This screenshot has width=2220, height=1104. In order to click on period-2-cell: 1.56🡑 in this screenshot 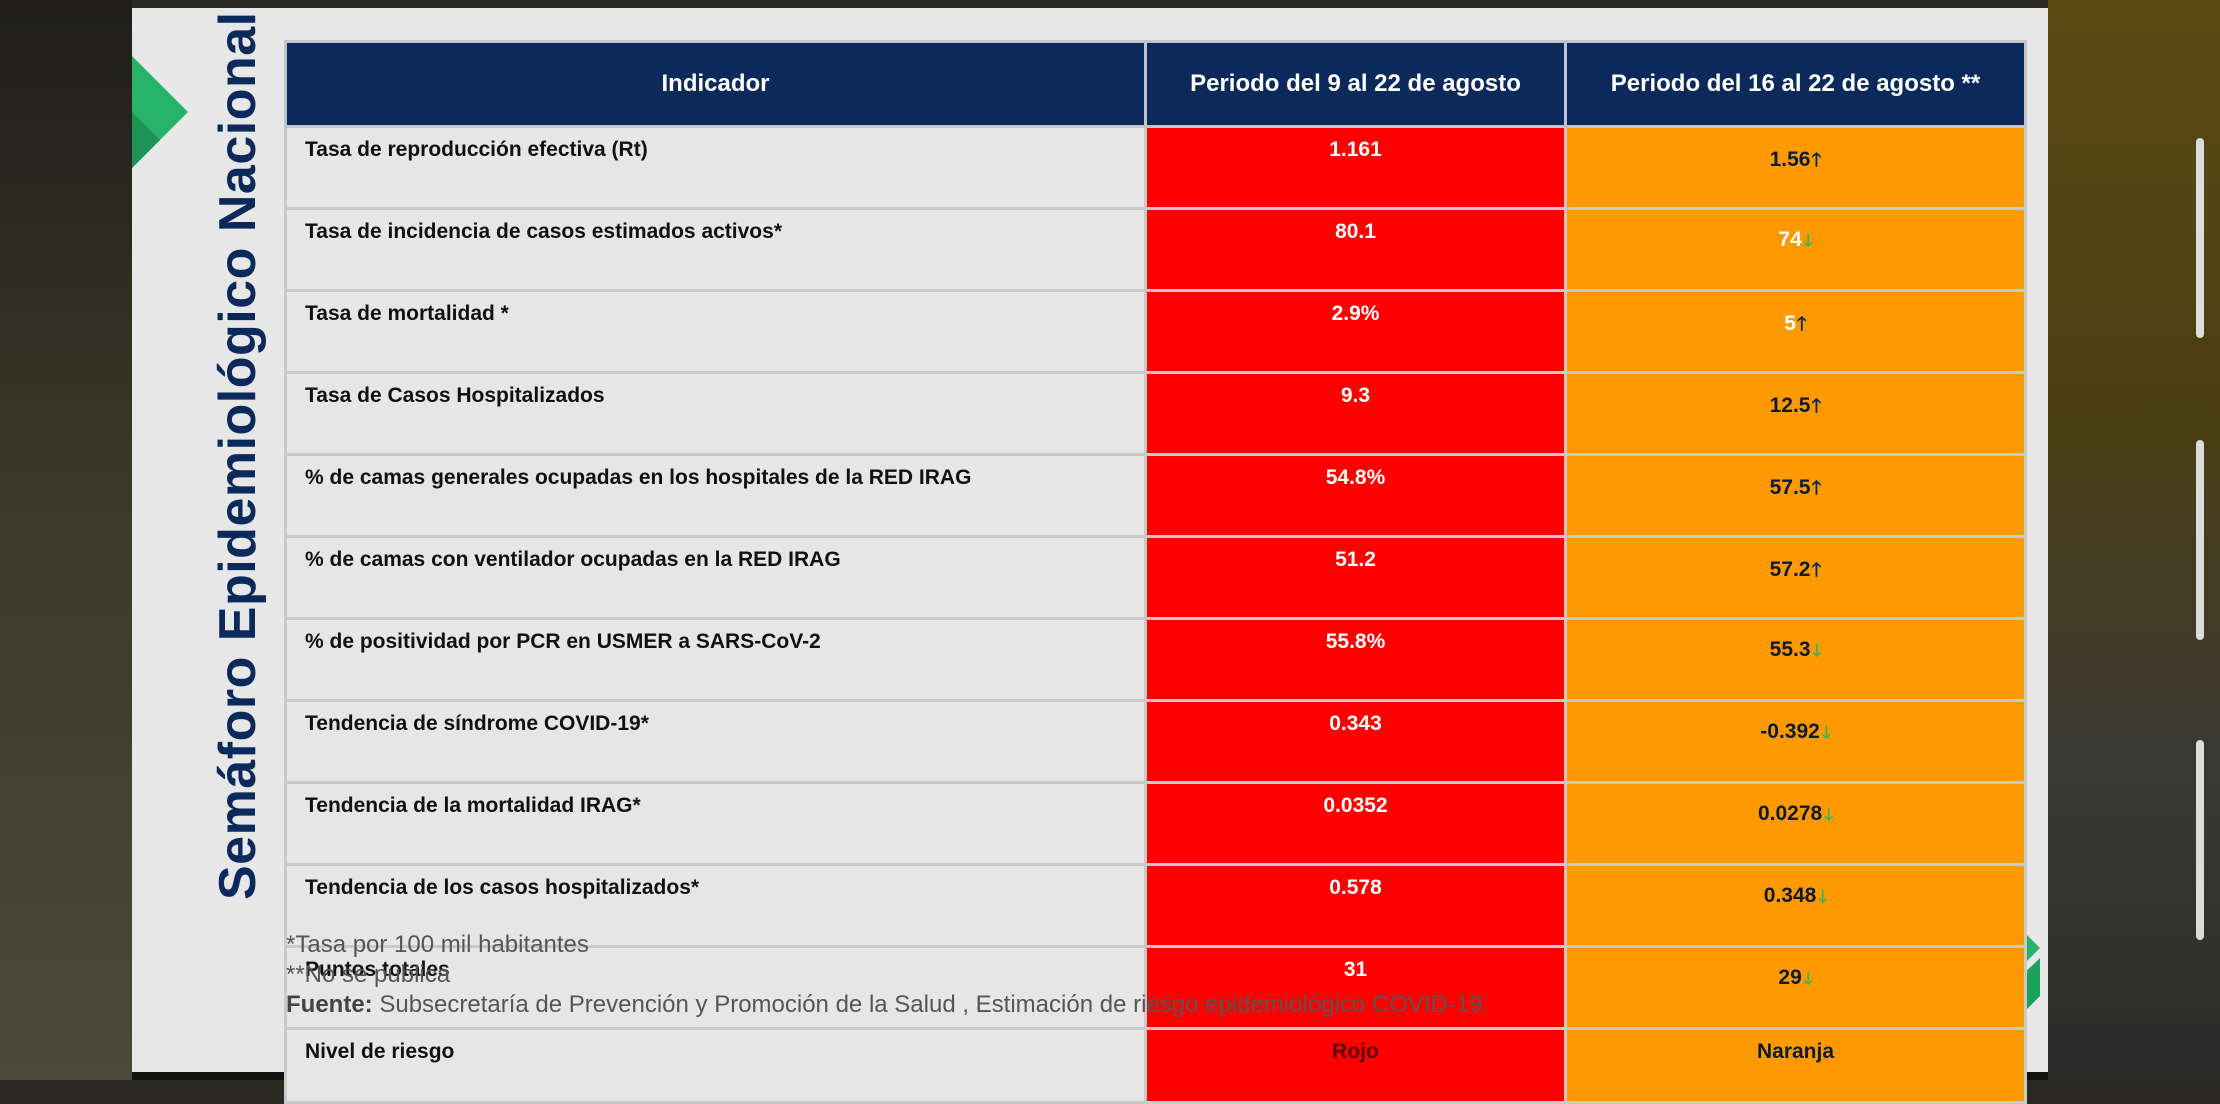, I will do `click(1795, 167)`.